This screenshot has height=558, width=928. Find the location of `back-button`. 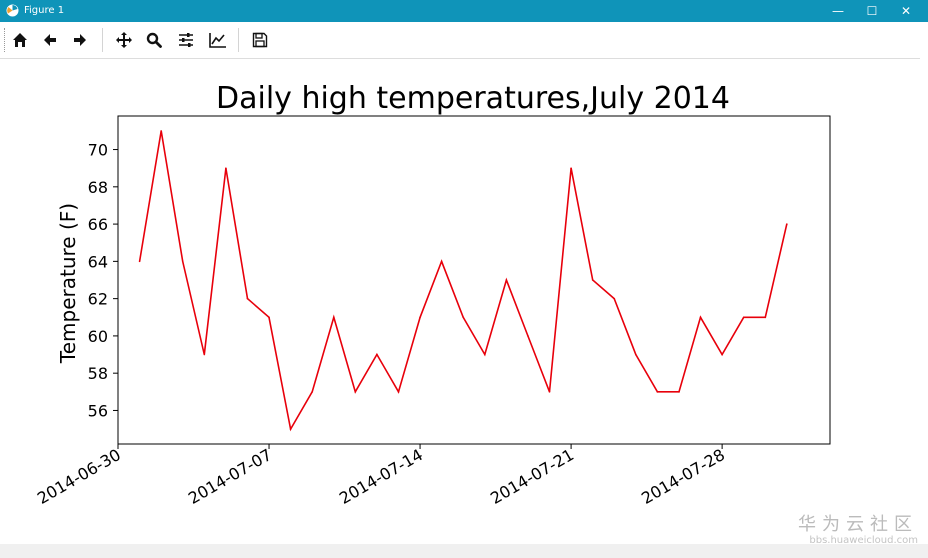

back-button is located at coordinates (50, 40).